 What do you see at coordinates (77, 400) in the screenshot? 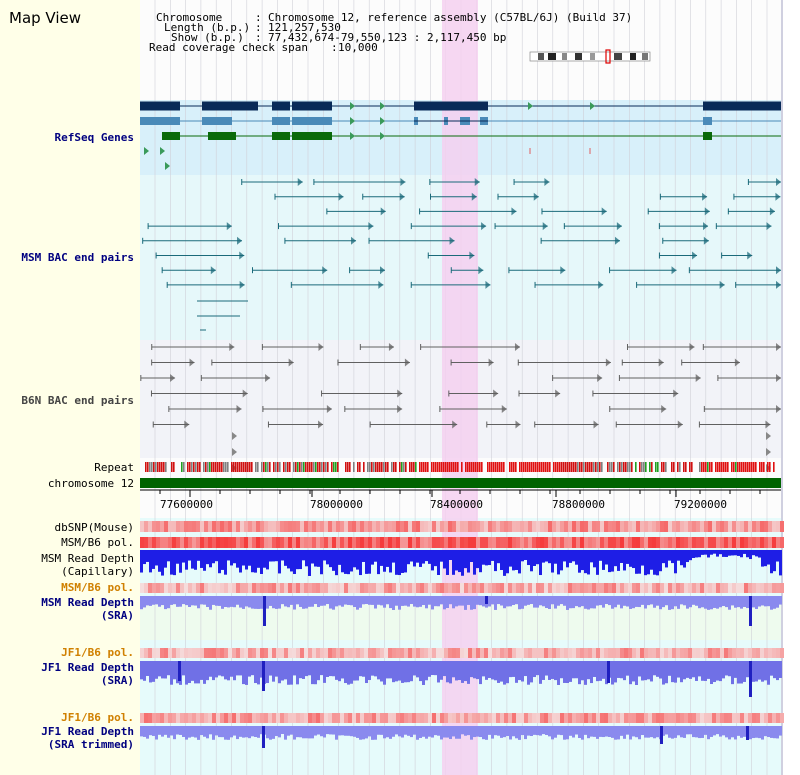
I see `track-label-b6n-bac: B6N BAC end pairs` at bounding box center [77, 400].